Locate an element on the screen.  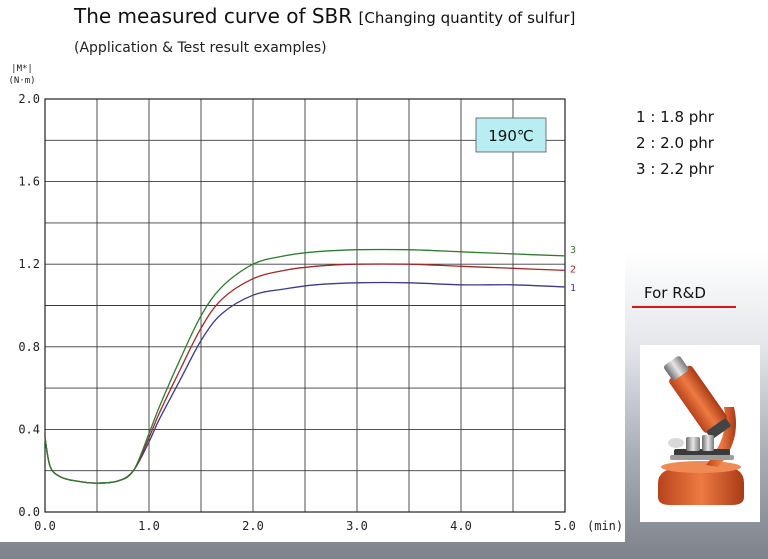
y-tick-label: 0.8 is located at coordinates (29, 347).